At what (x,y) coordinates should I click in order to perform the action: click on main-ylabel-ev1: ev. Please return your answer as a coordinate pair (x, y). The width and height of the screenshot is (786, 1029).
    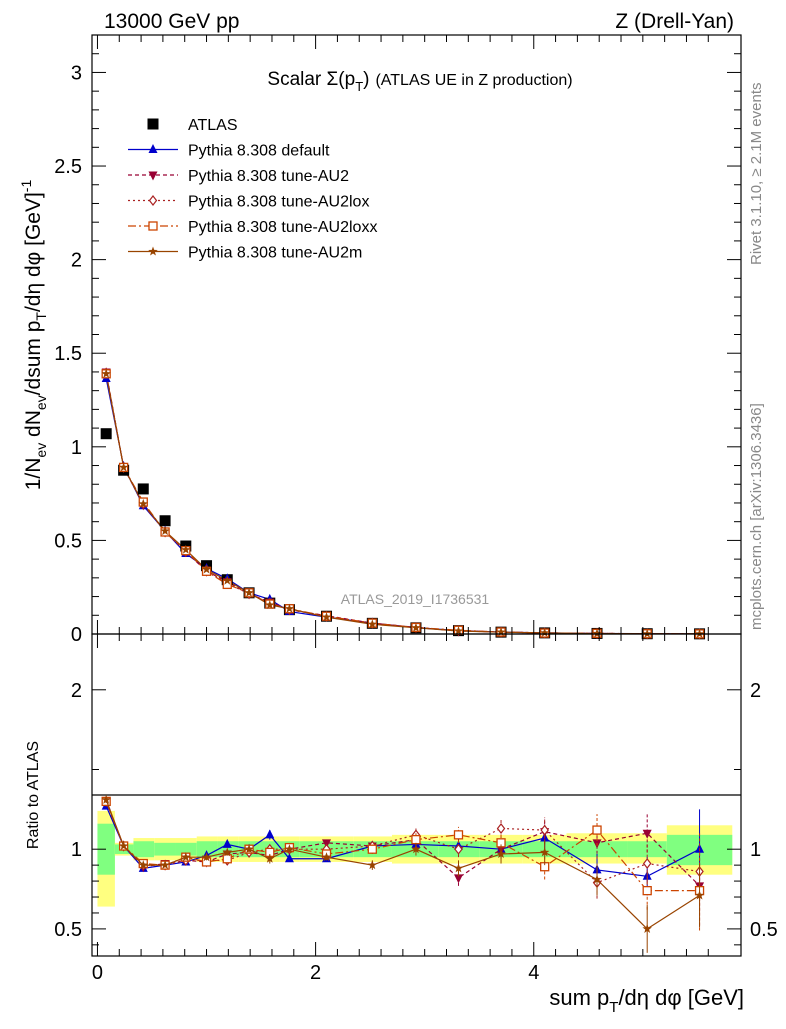
    Looking at the image, I should click on (41, 450).